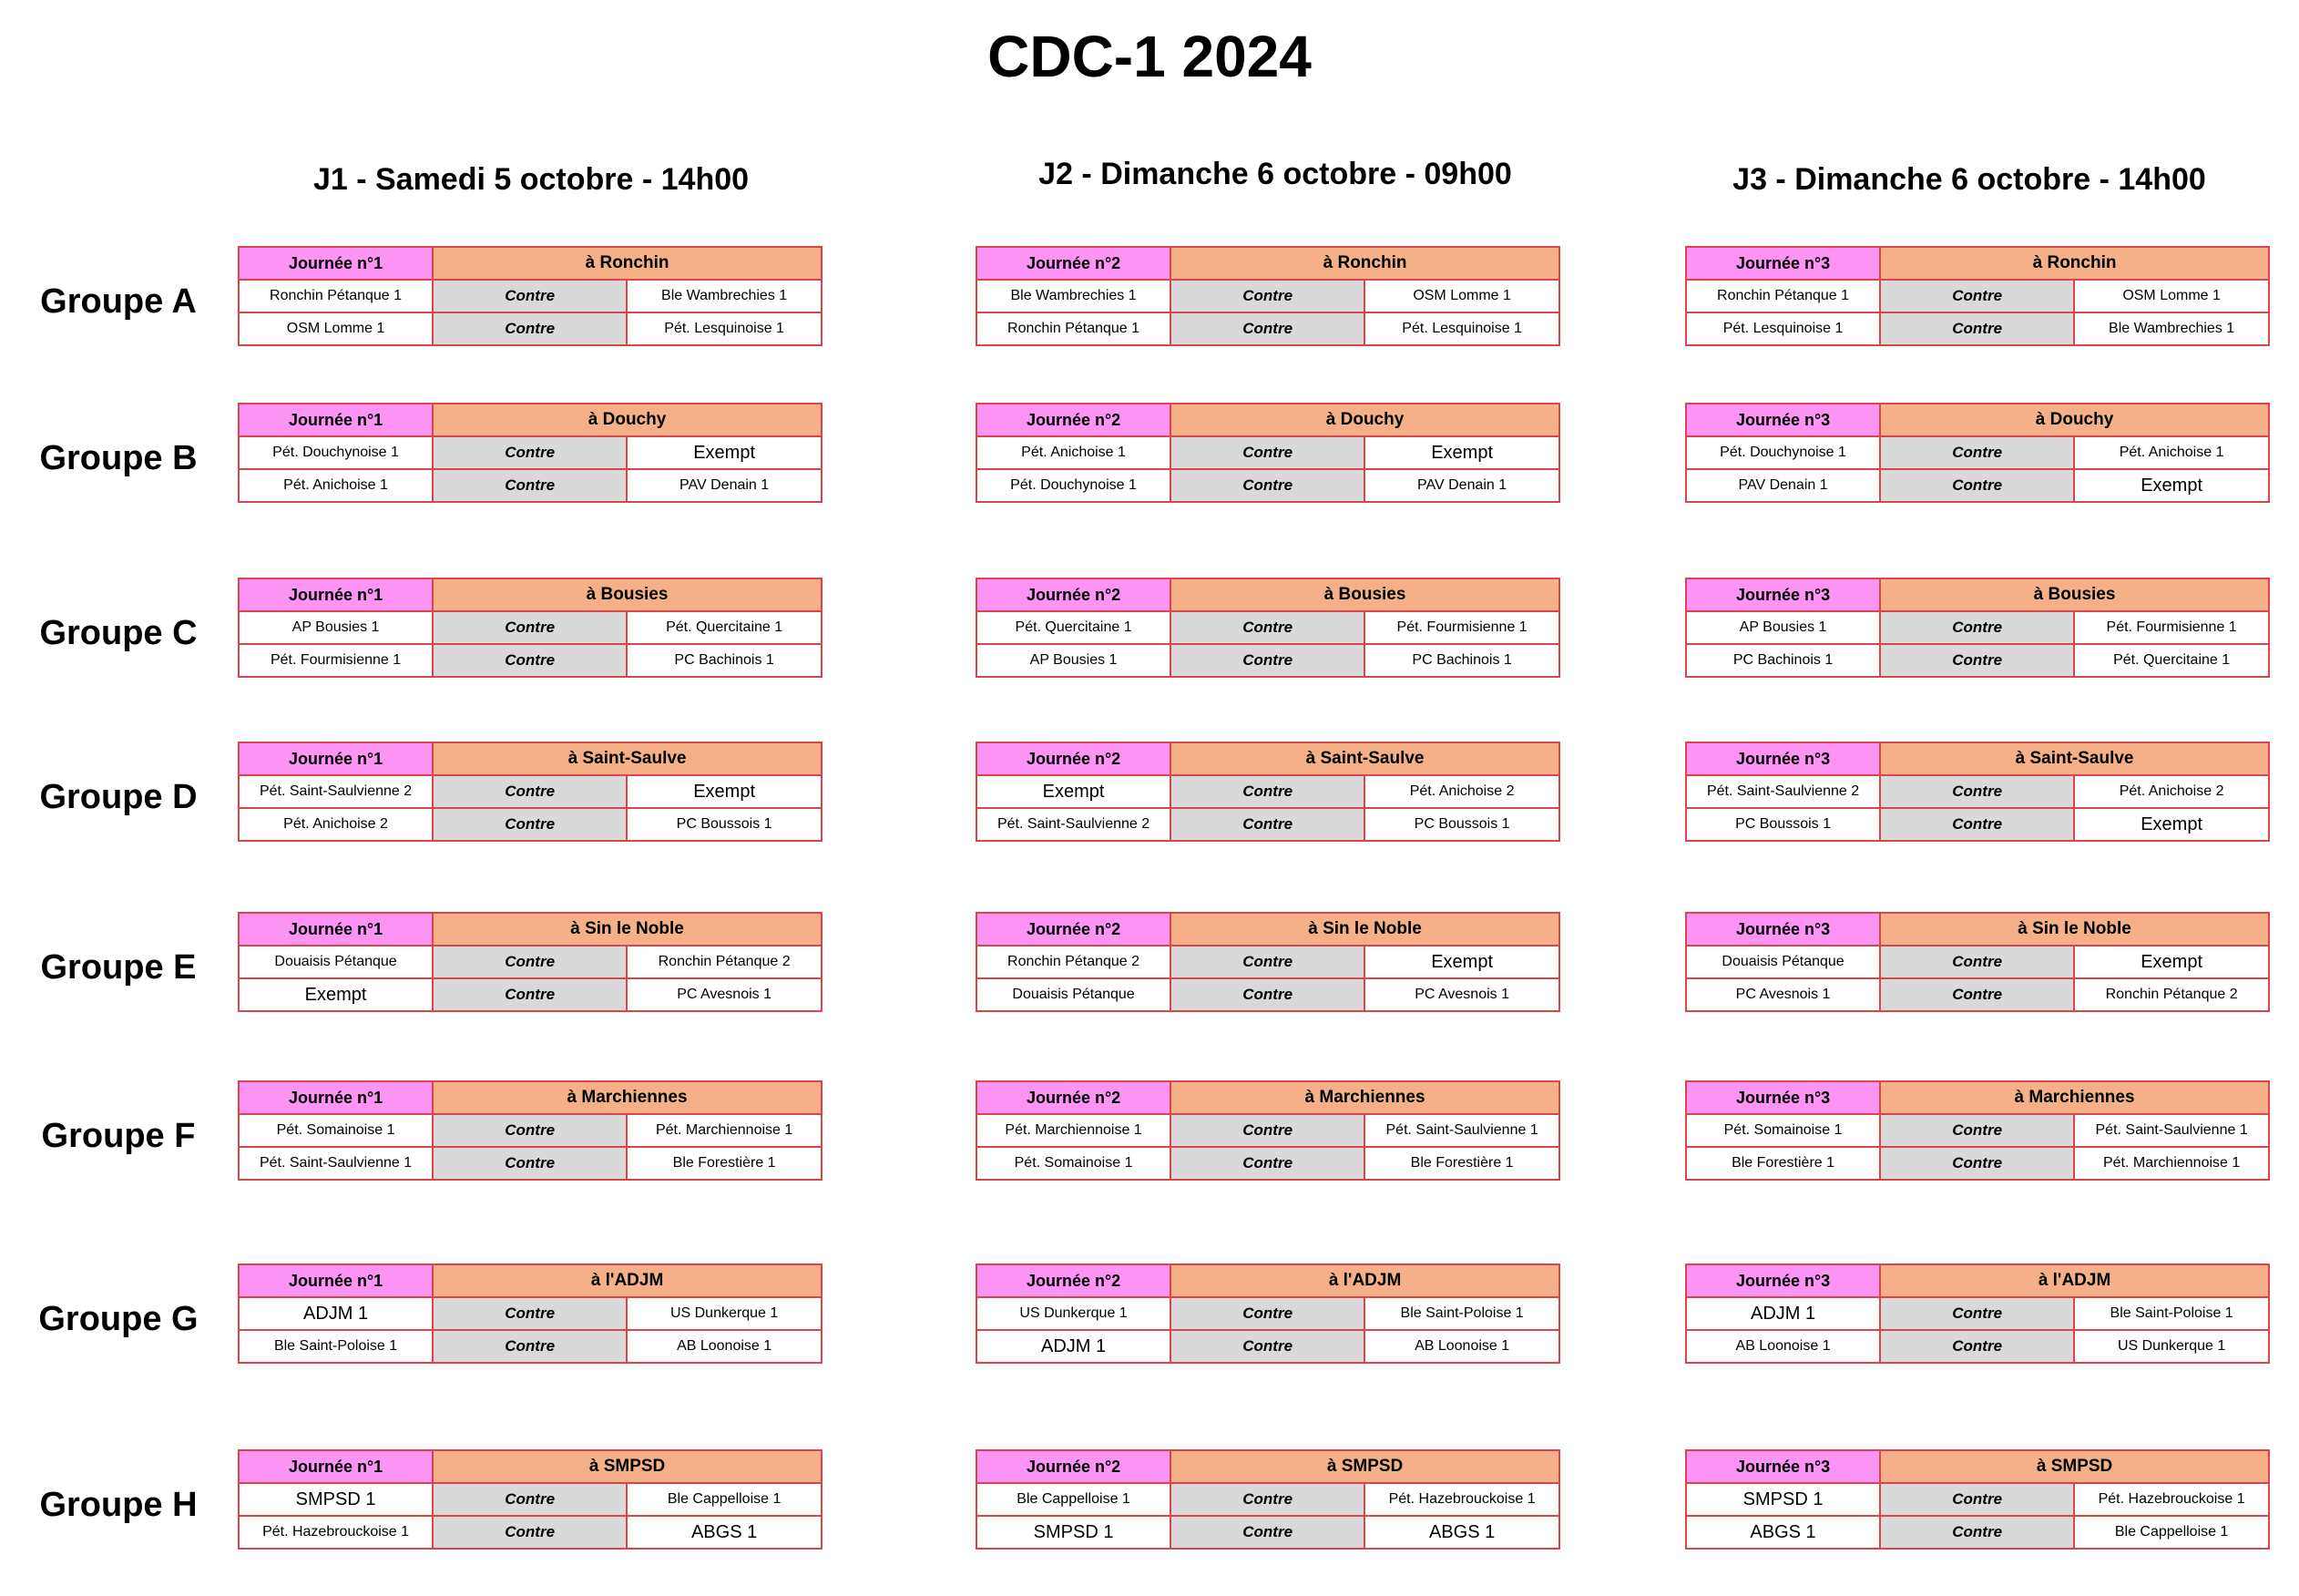  I want to click on match-row: Pét. Douchynoise 1 Contre PAV Denain 1, so click(1267, 485).